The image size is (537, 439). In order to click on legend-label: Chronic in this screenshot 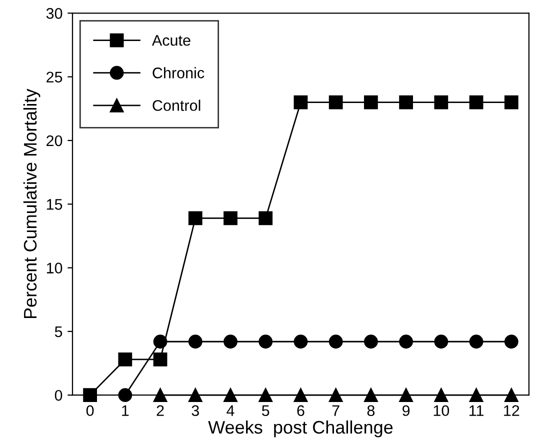, I will do `click(178, 72)`.